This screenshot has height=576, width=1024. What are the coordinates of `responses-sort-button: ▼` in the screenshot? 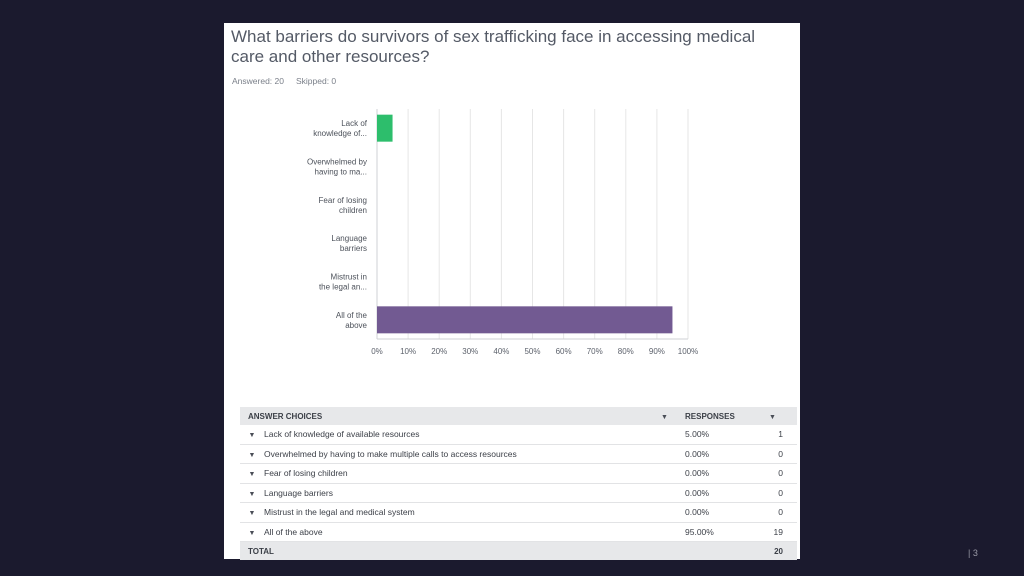 It's located at (783, 416).